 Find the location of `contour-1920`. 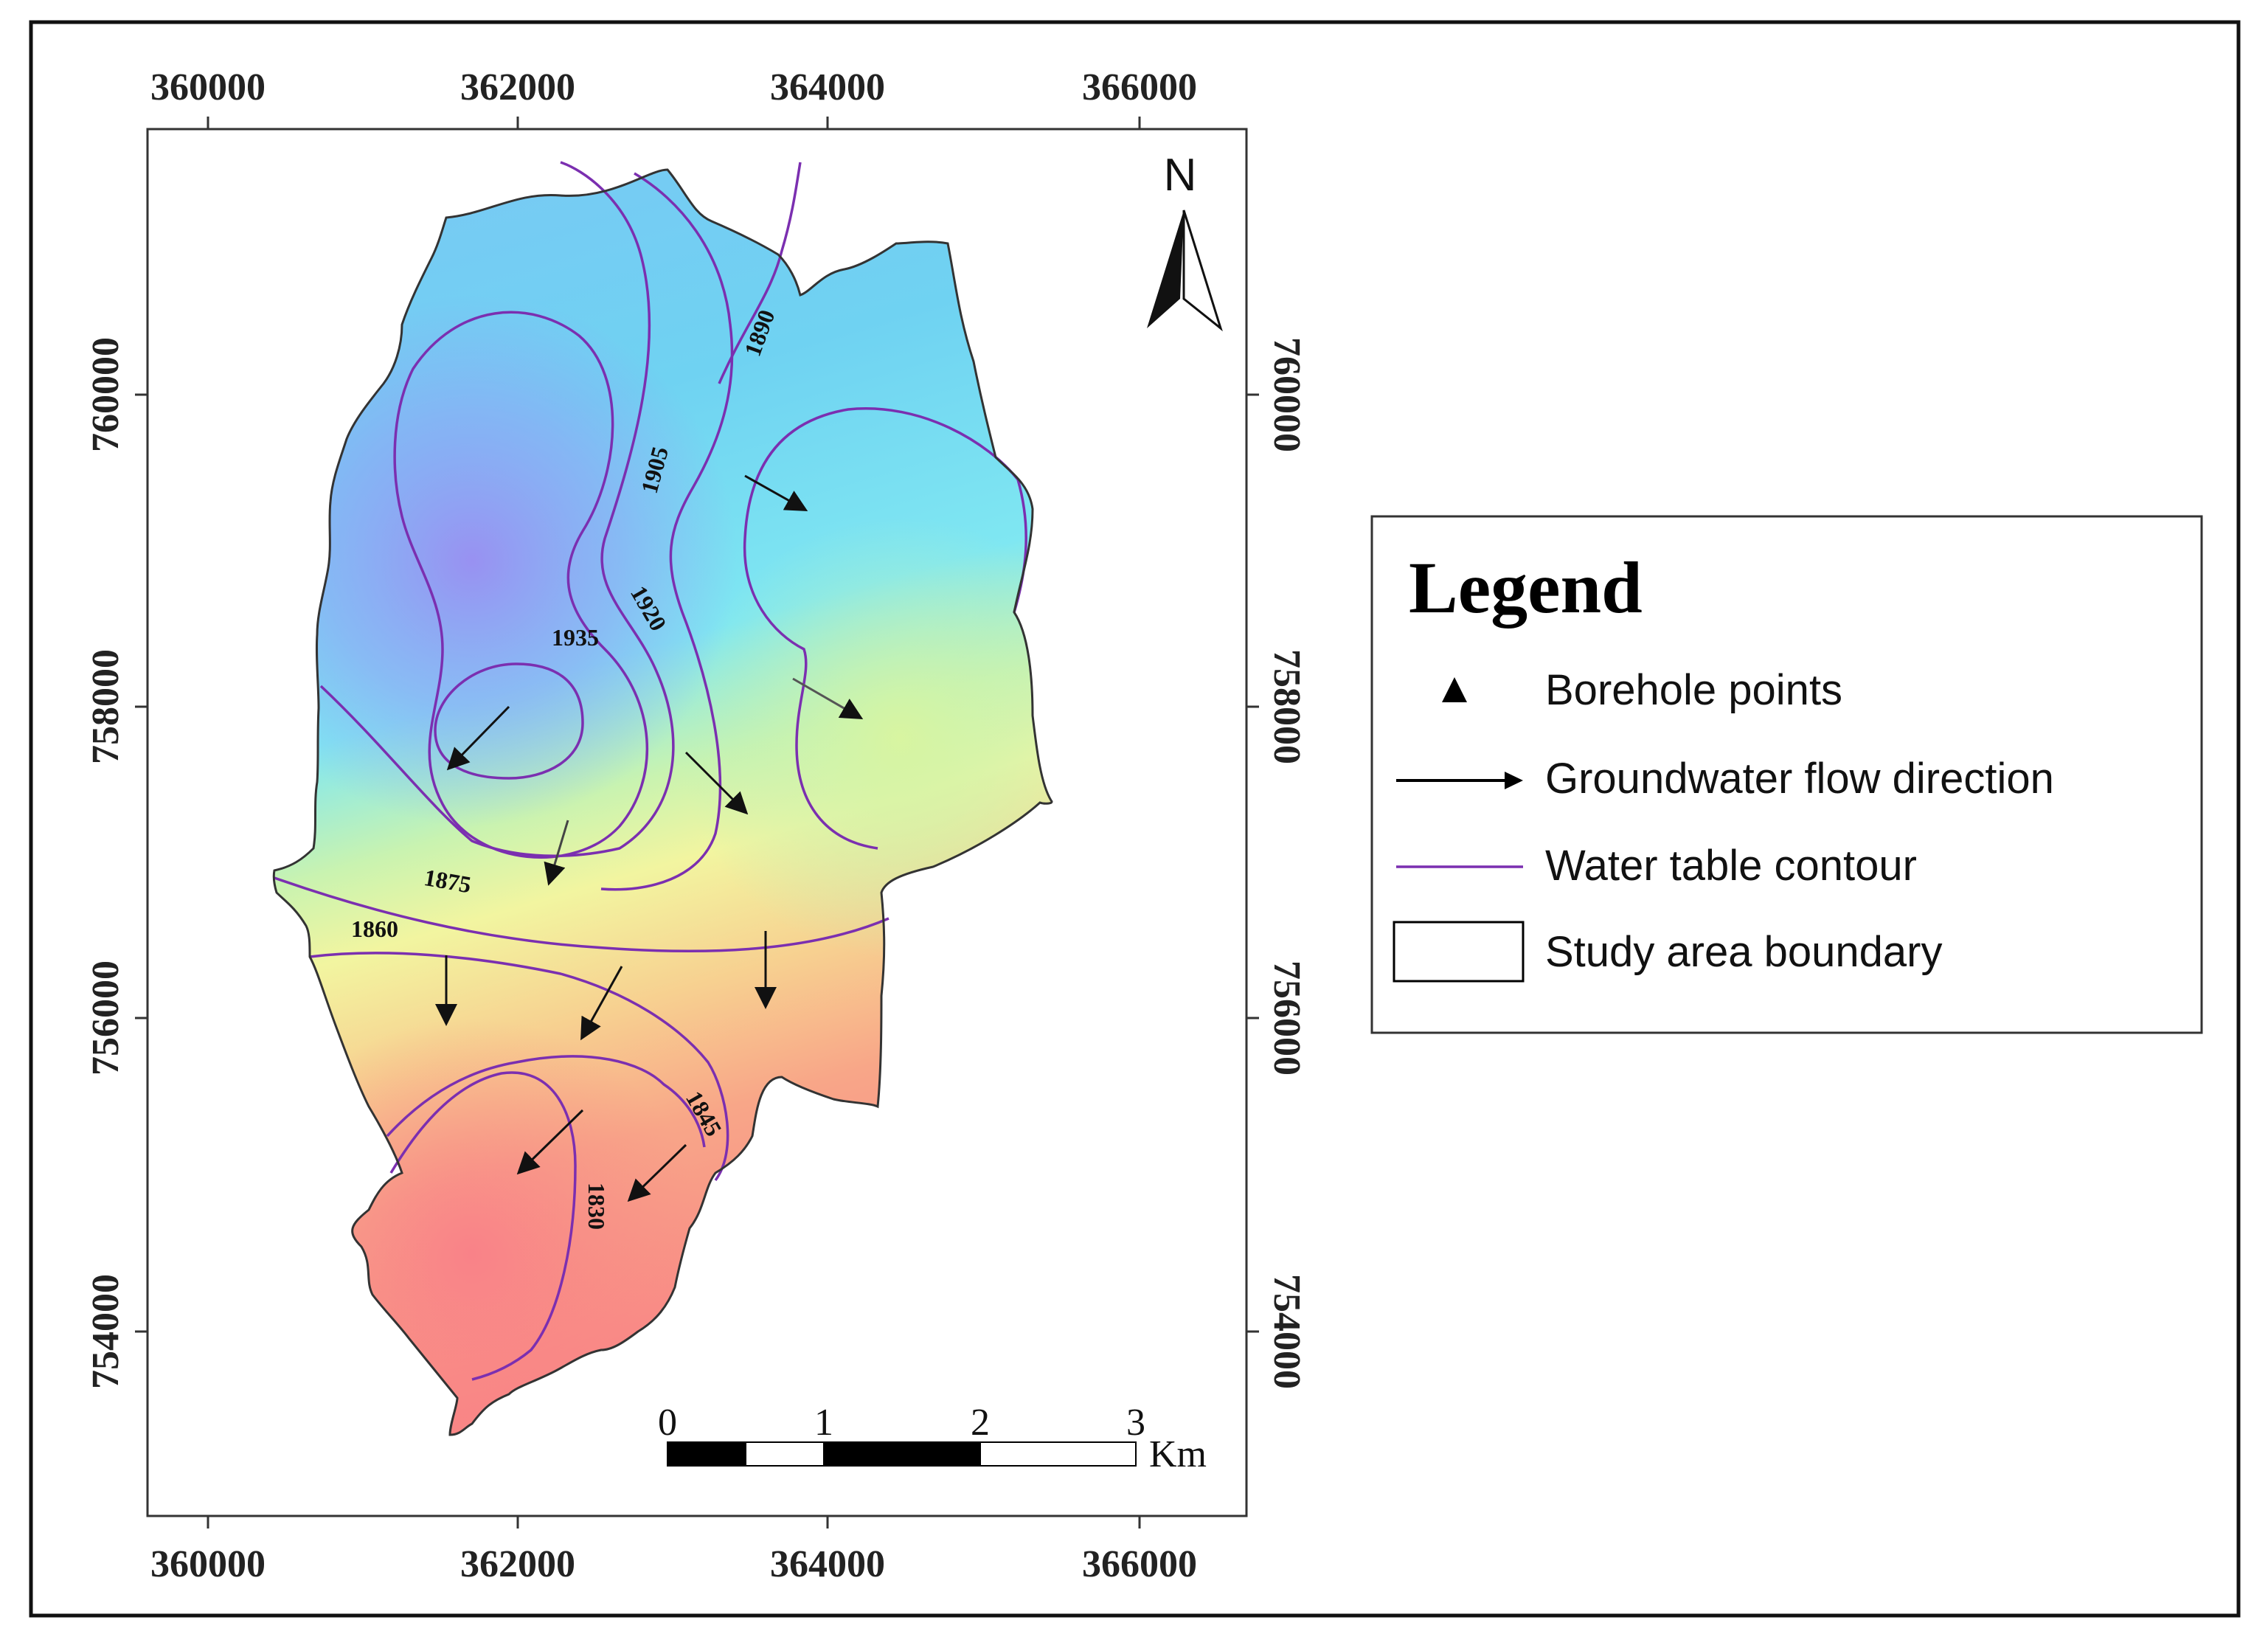

contour-1920 is located at coordinates (497, 509).